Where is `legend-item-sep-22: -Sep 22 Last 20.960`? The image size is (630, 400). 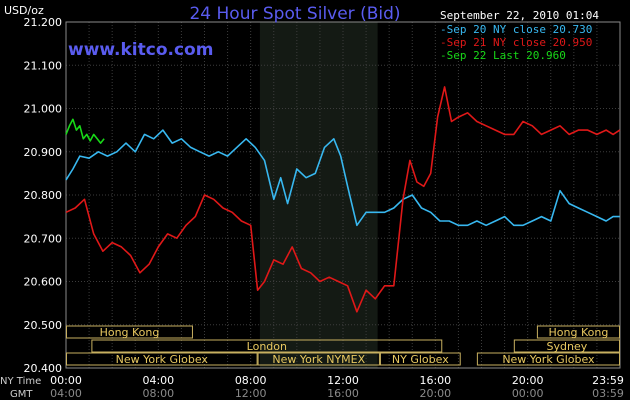 legend-item-sep-22: -Sep 22 Last 20.960 is located at coordinates (503, 55).